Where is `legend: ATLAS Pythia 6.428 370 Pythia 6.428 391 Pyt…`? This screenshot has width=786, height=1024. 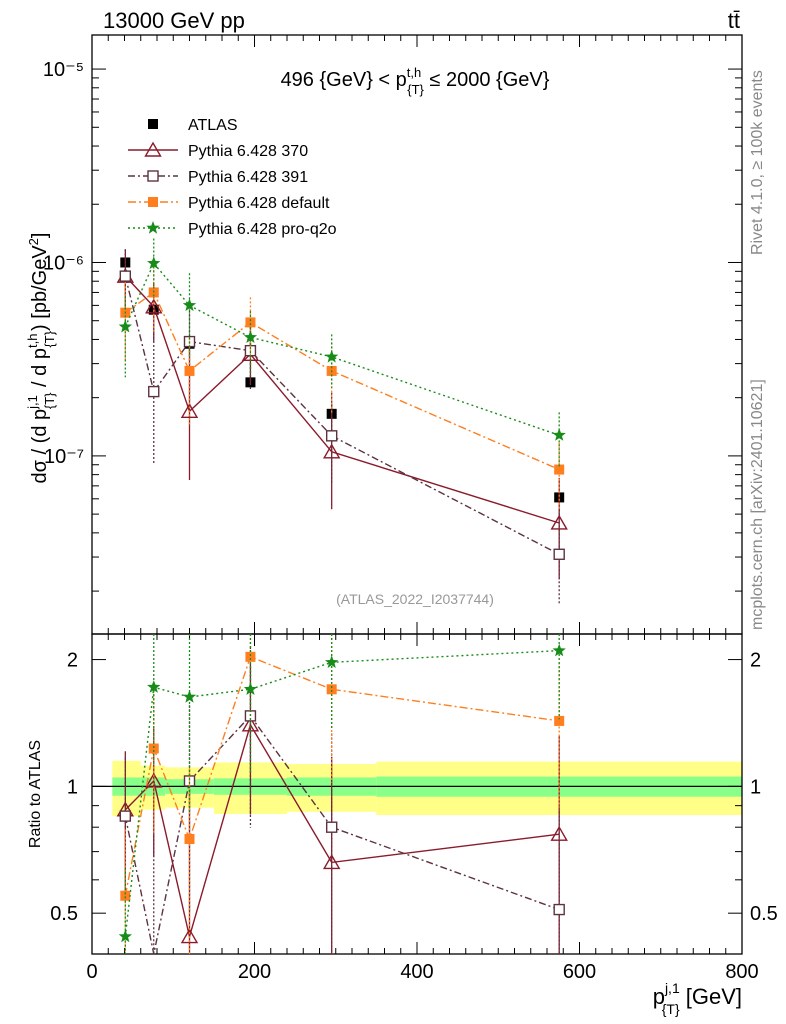
legend: ATLAS Pythia 6.428 370 Pythia 6.428 391 Pyt… is located at coordinates (232, 177).